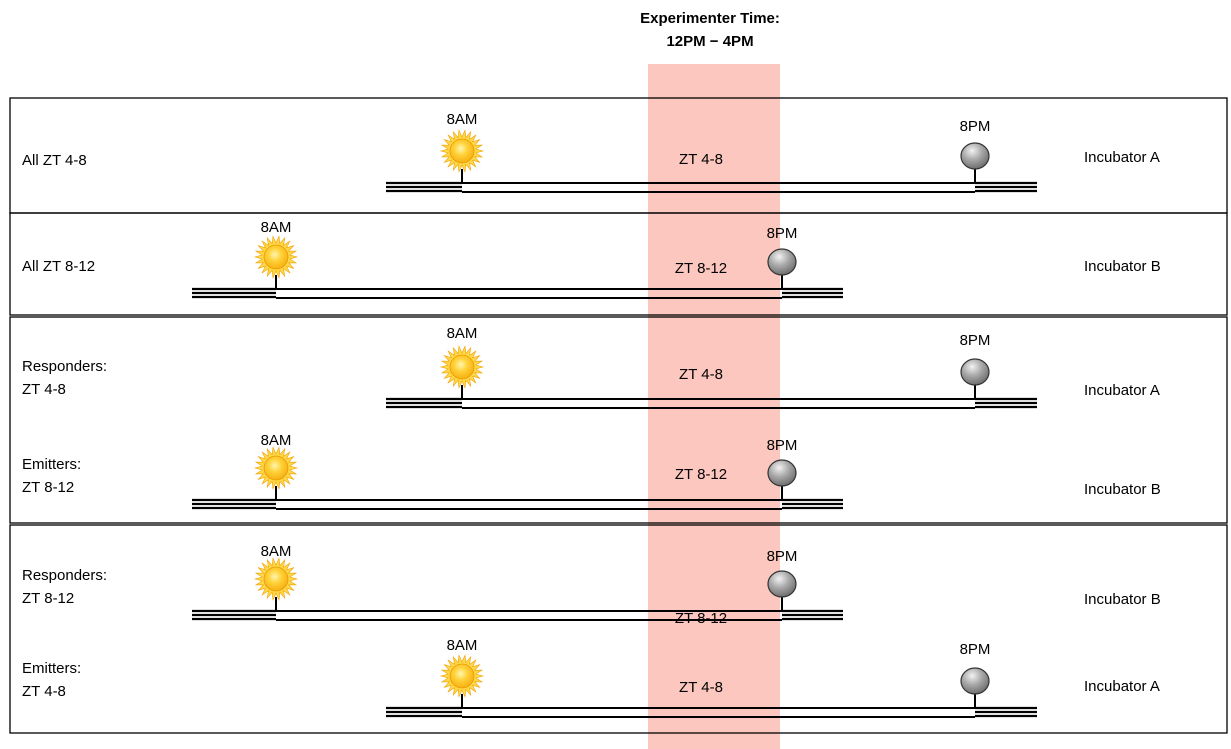 This screenshot has height=749, width=1231. Describe the element at coordinates (710, 18) in the screenshot. I see `experimenter-time-title: Experimenter Time:` at that location.